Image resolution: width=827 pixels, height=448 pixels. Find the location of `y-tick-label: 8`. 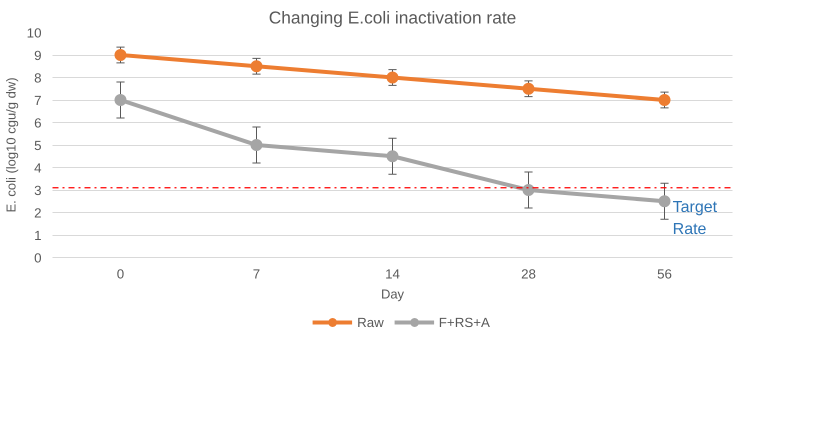

y-tick-label: 8 is located at coordinates (38, 78).